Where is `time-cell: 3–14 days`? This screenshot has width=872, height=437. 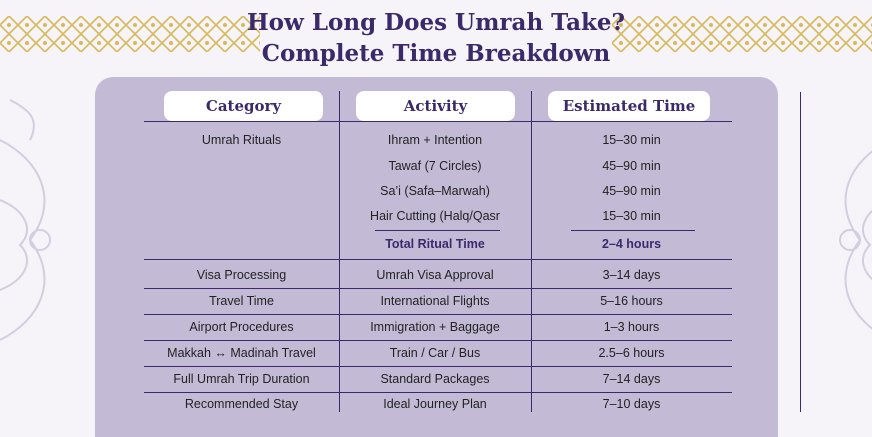 time-cell: 3–14 days is located at coordinates (631, 275).